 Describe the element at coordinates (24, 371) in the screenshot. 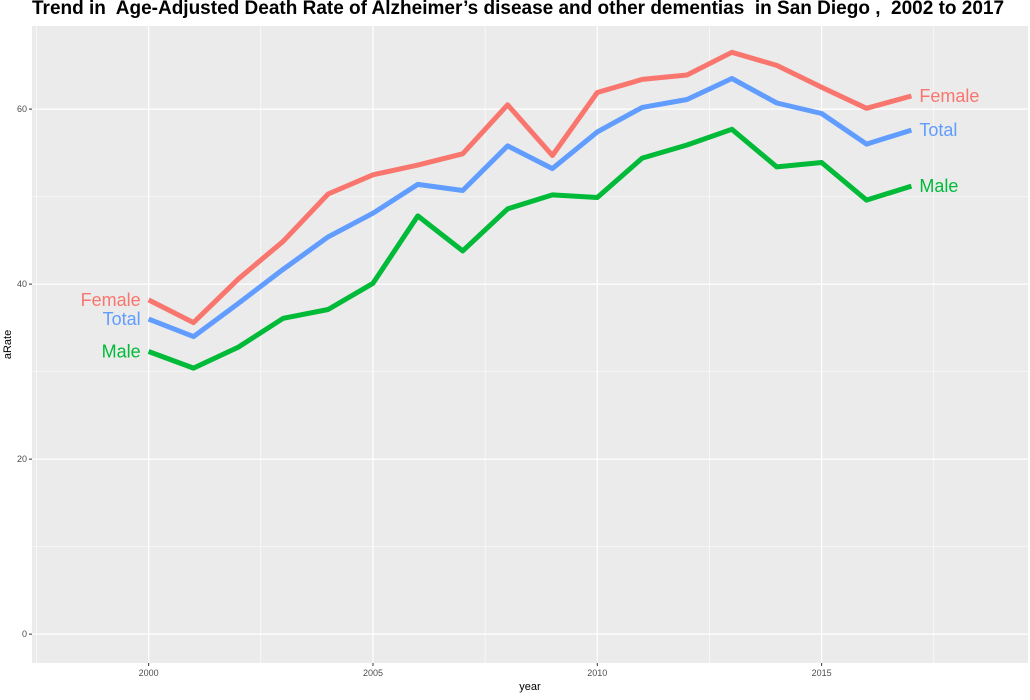

I see `y-axis-ticks: 0 20 40 60` at that location.